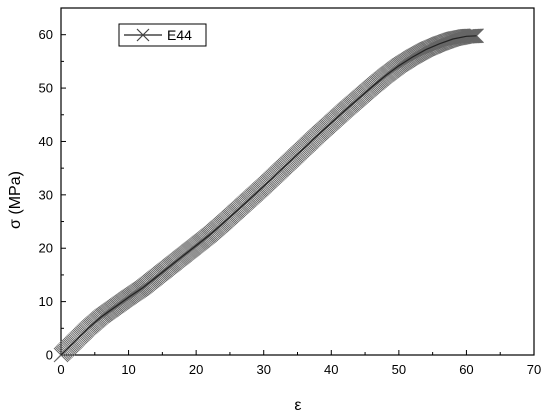  Describe the element at coordinates (297, 405) in the screenshot. I see `x-axis-title: ε` at that location.